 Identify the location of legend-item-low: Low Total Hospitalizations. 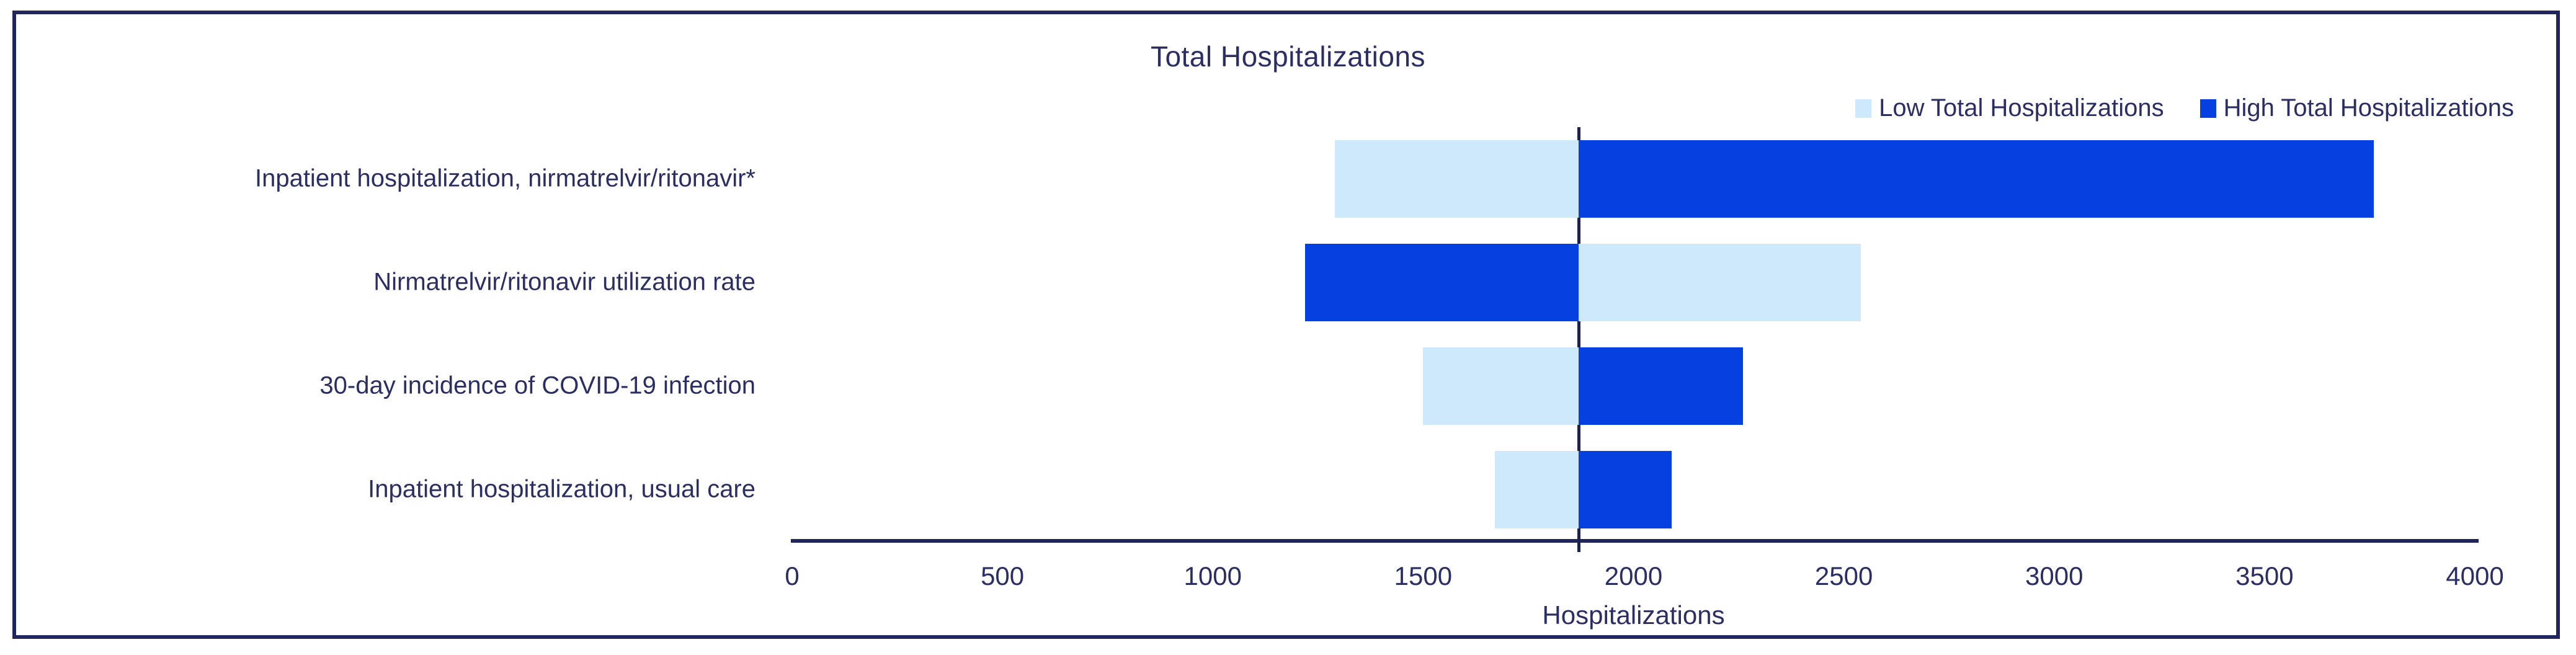
(2009, 108).